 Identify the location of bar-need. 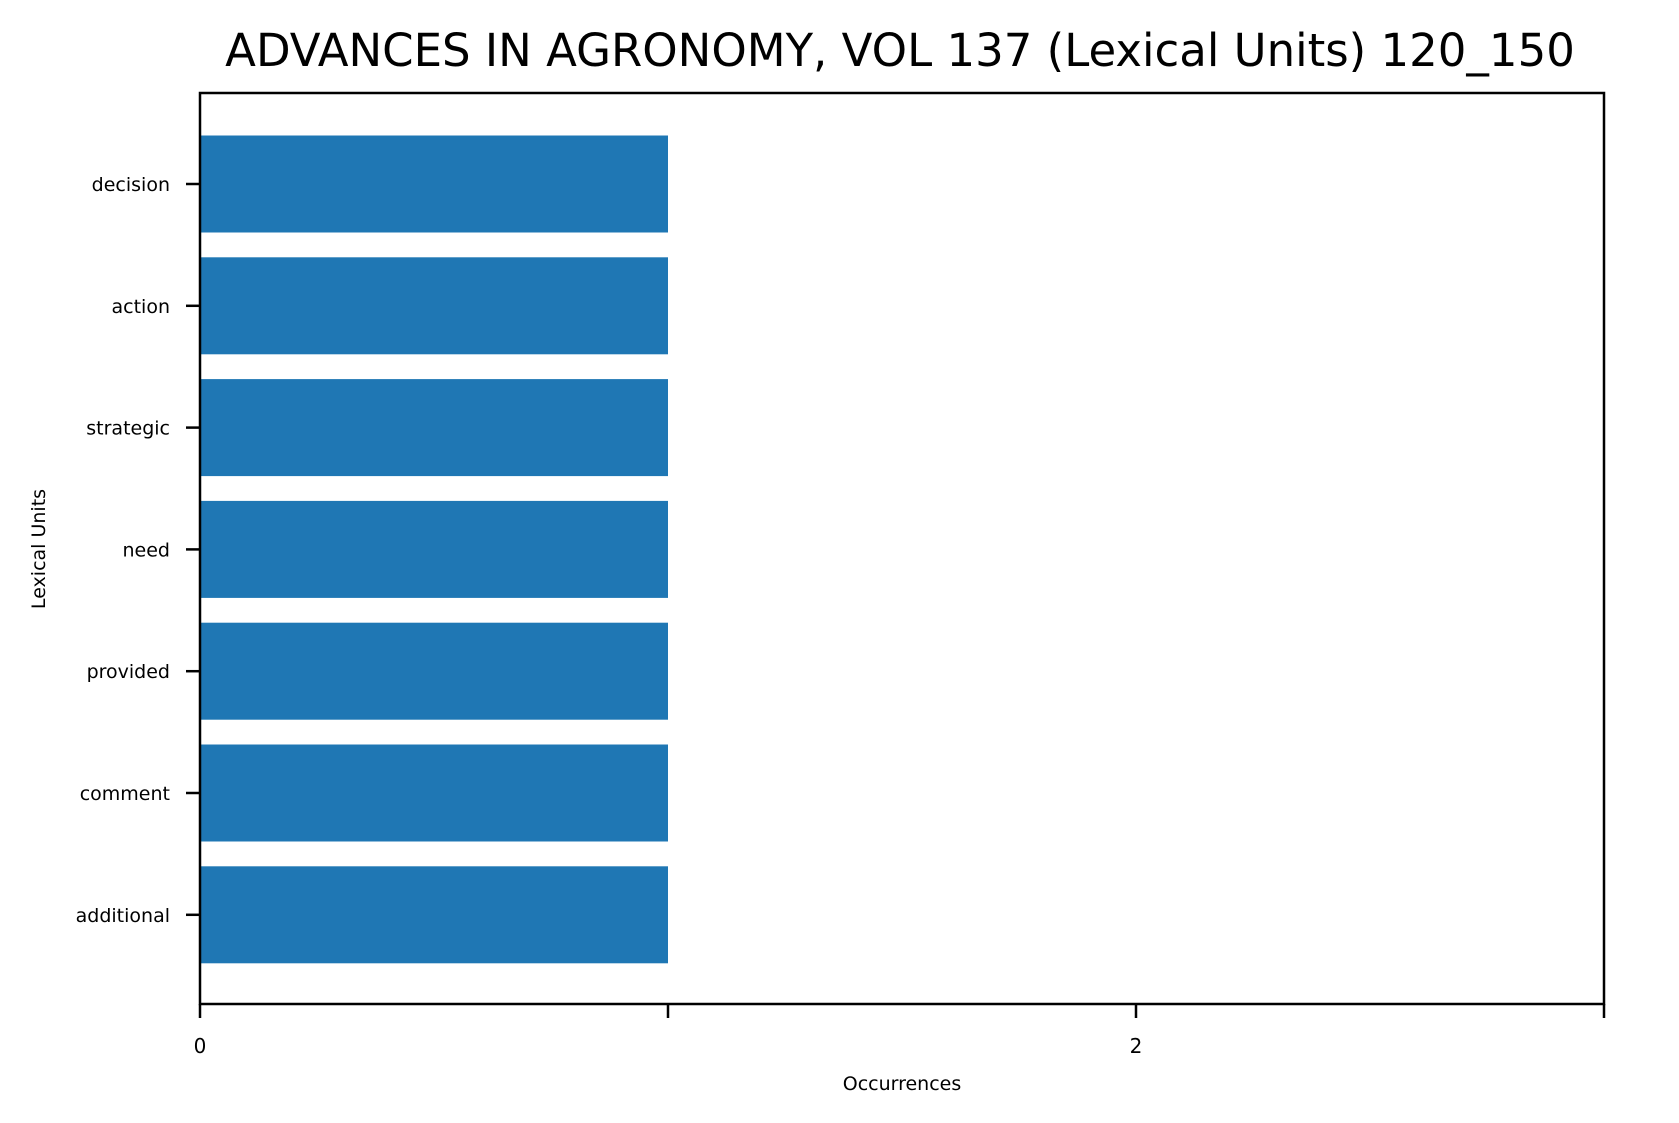
(434, 549).